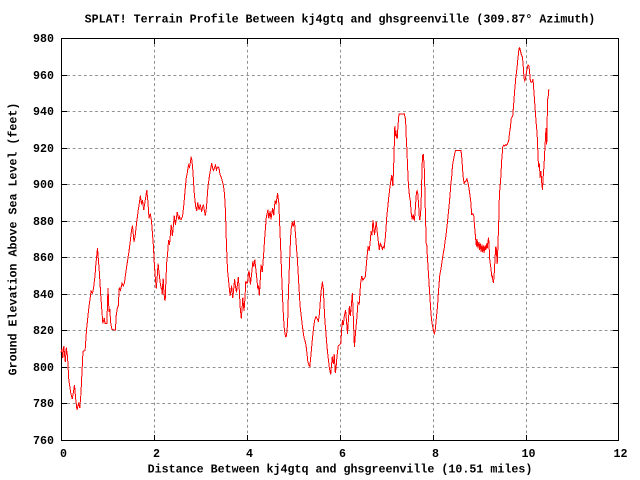 The image size is (640, 480). I want to click on svg-text: 920, so click(43, 149).